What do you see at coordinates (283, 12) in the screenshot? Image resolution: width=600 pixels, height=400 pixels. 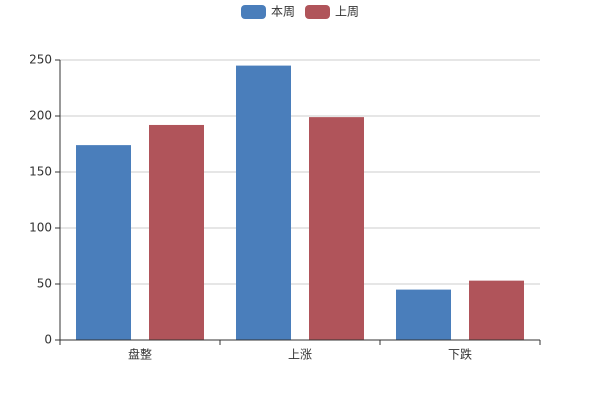 I see `legend-label: 本周` at bounding box center [283, 12].